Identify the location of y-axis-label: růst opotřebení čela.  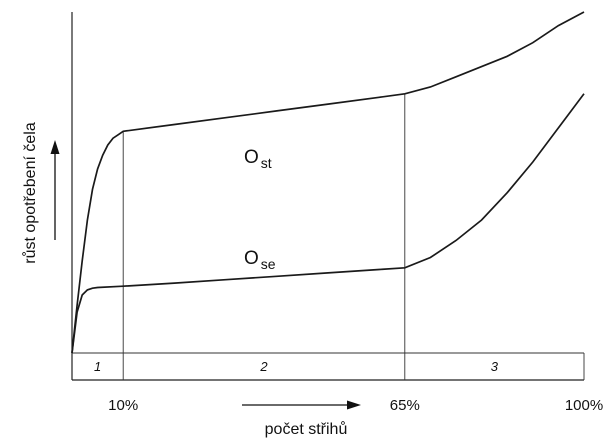
(30, 193).